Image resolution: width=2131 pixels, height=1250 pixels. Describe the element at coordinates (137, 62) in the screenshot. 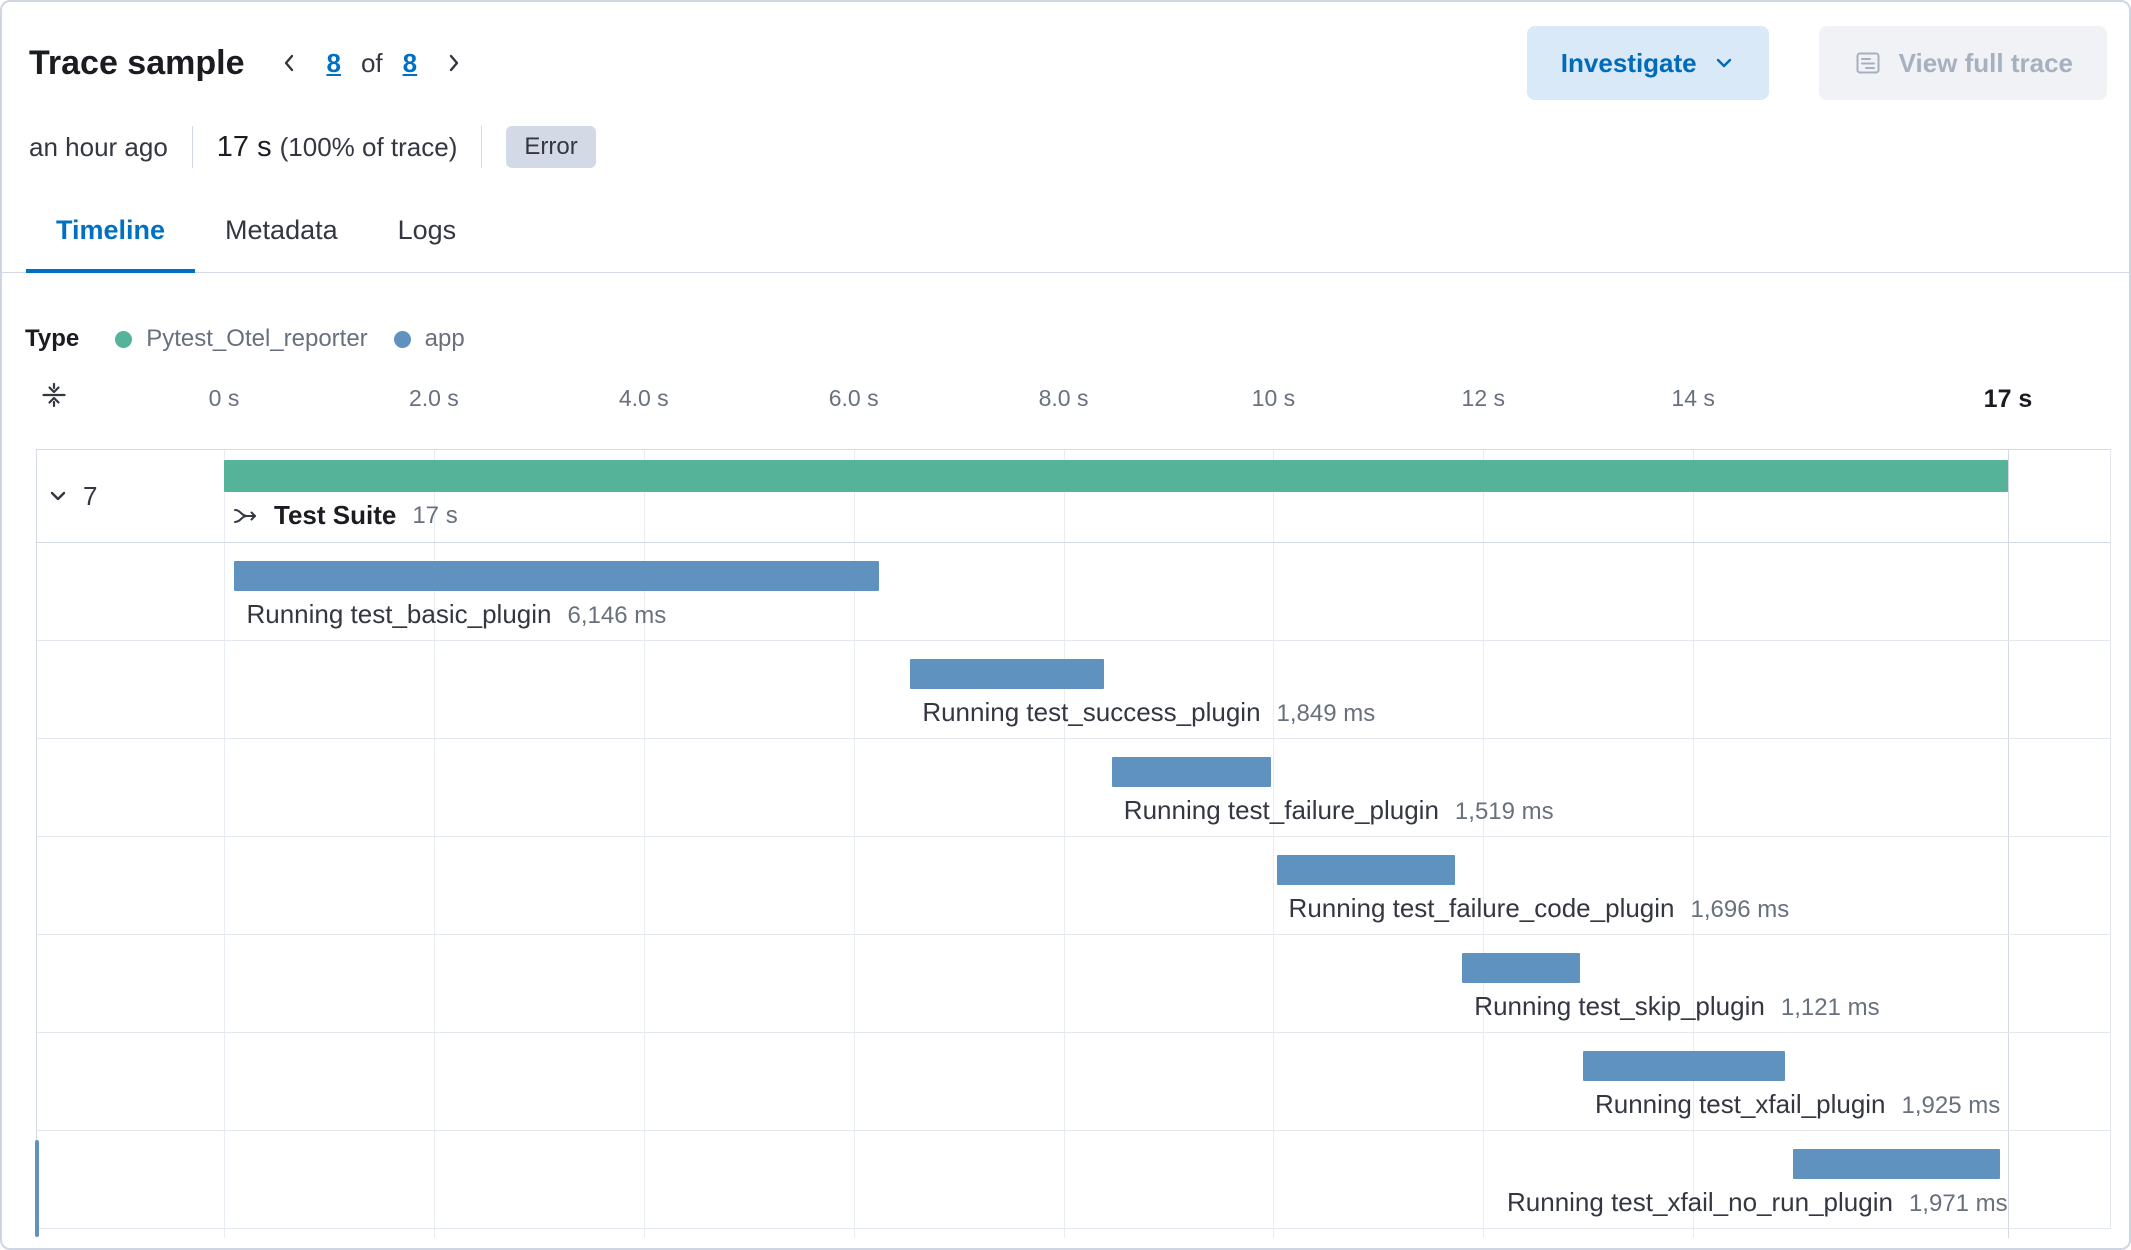

I see `page-title: Trace sample` at that location.